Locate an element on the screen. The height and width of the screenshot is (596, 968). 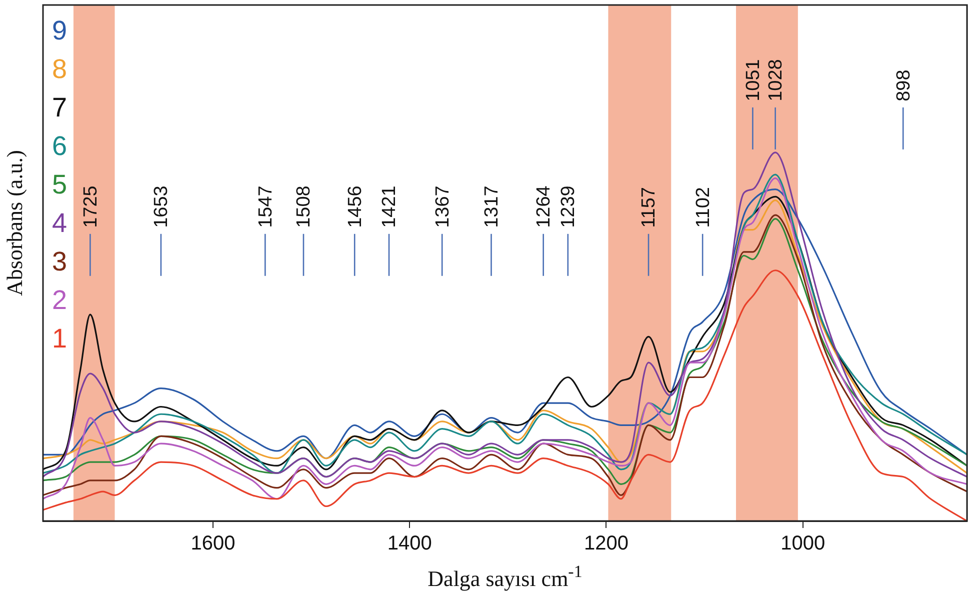
text: 6 is located at coordinates (60, 145).